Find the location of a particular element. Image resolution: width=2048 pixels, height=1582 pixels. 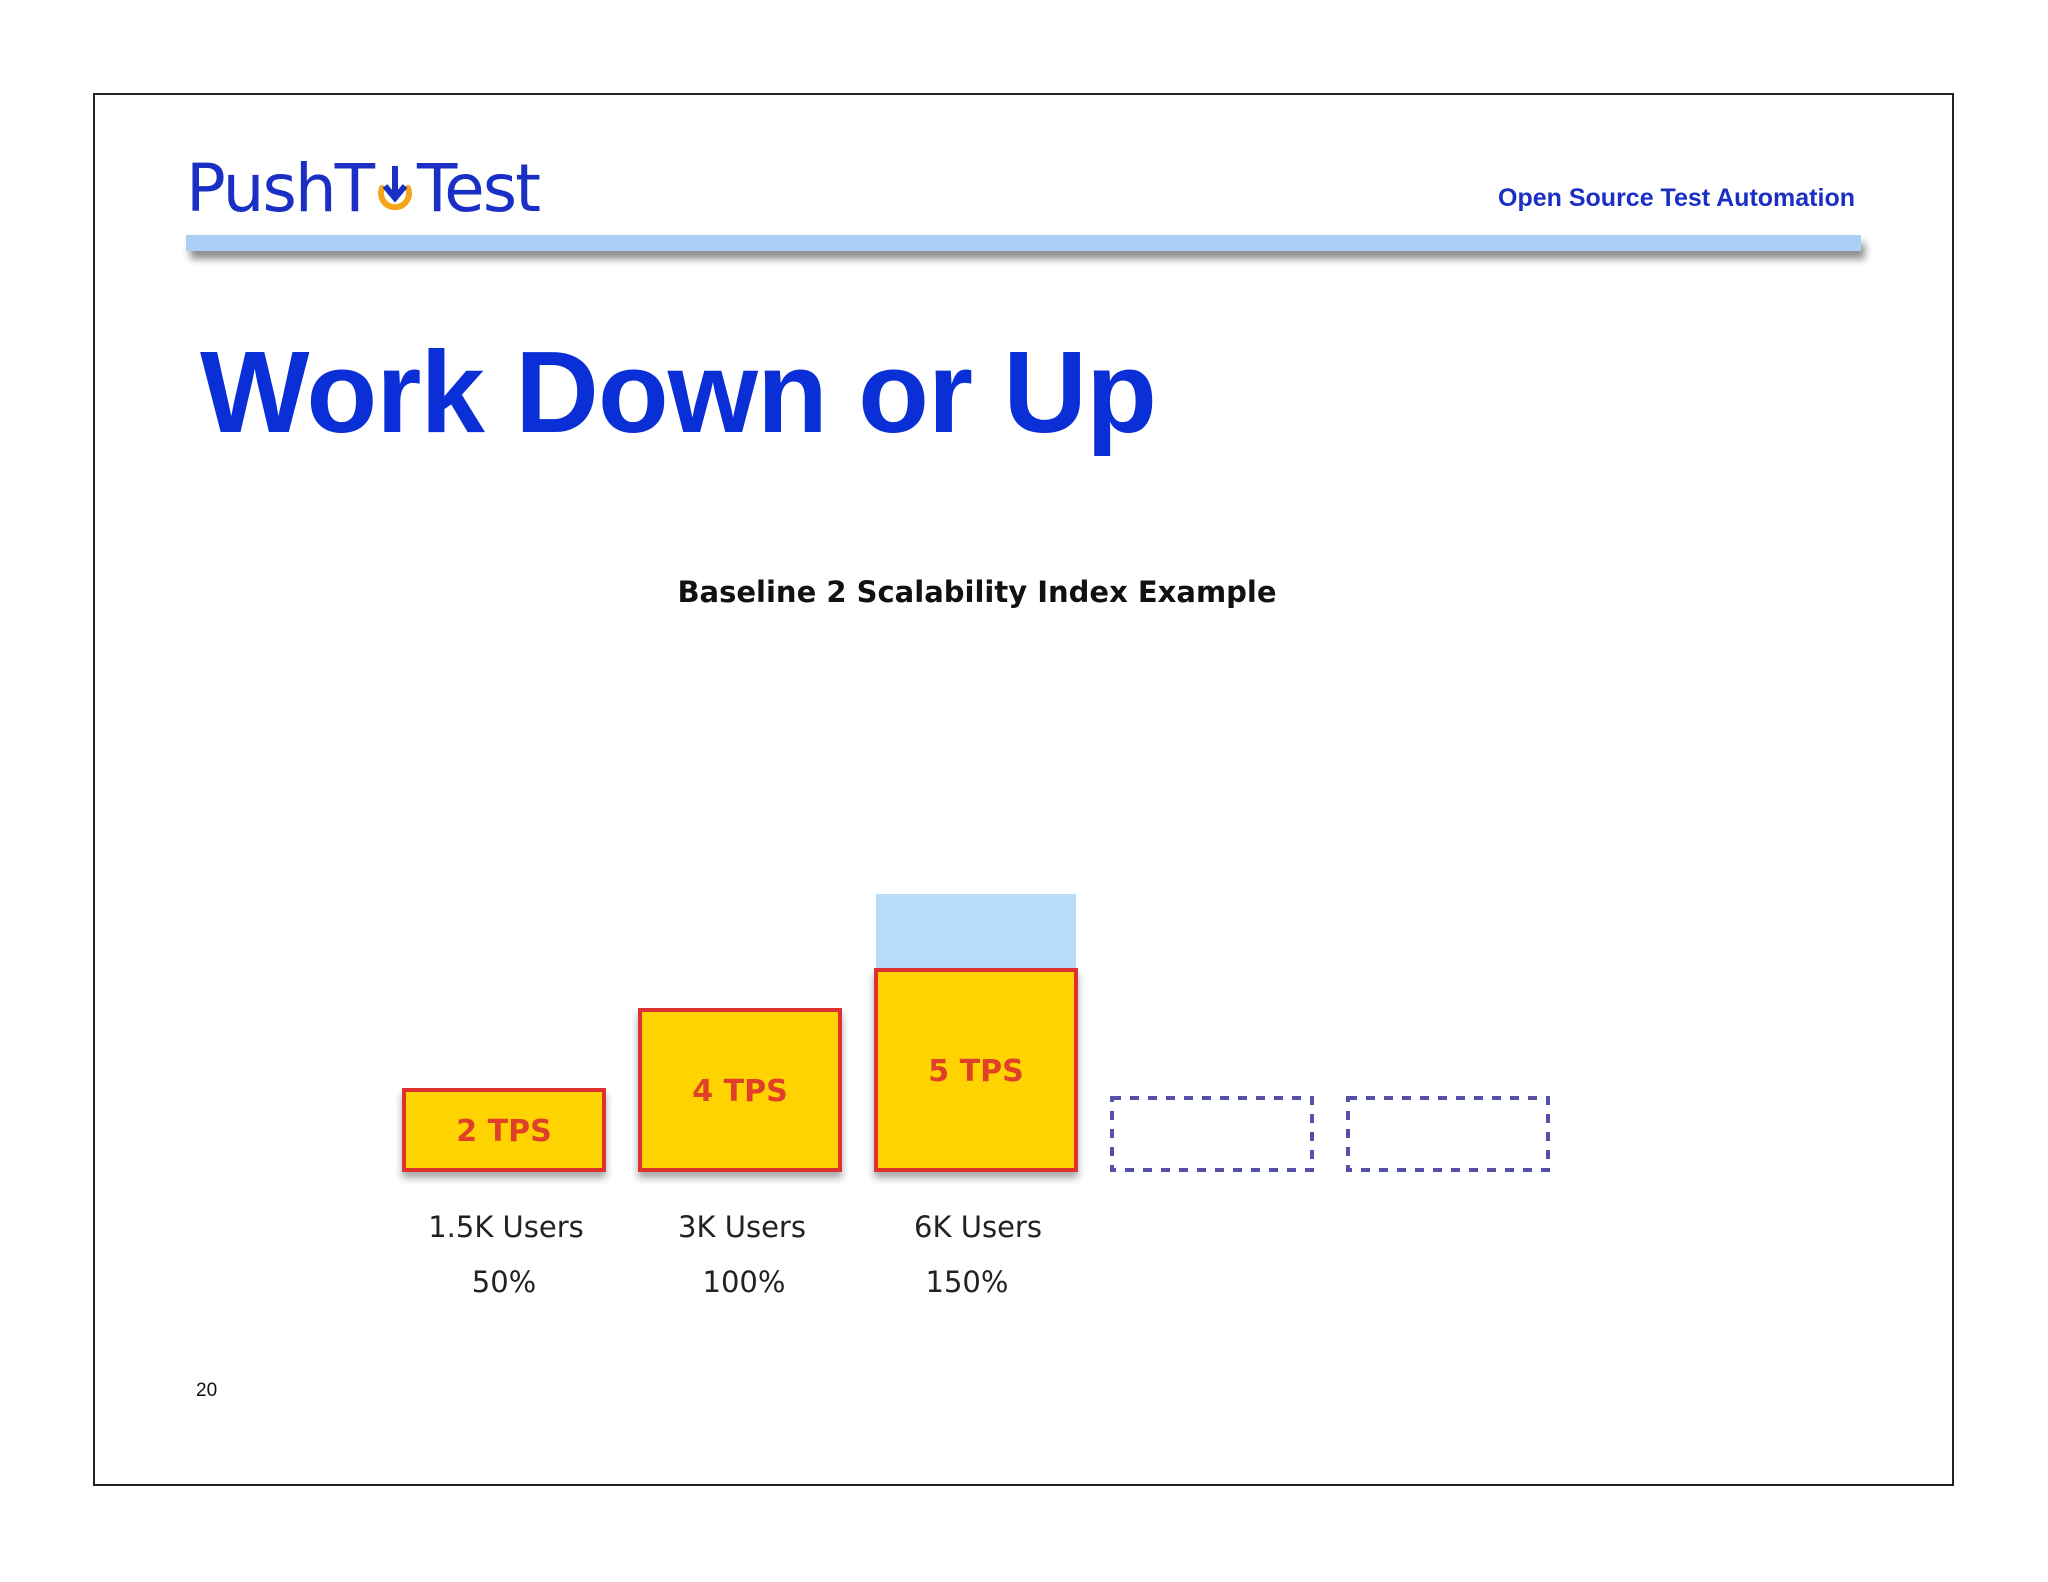

category-label: 6K Users is located at coordinates (978, 1227).